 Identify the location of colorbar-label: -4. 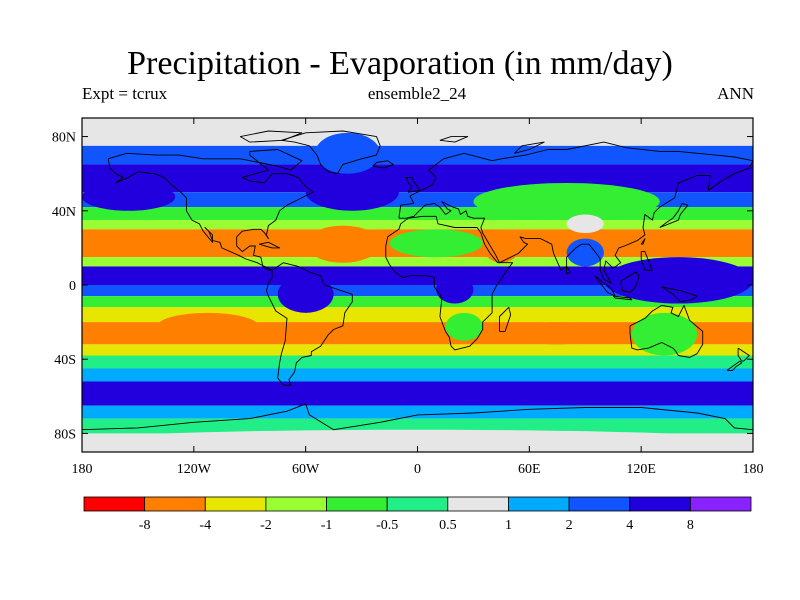
(205, 525).